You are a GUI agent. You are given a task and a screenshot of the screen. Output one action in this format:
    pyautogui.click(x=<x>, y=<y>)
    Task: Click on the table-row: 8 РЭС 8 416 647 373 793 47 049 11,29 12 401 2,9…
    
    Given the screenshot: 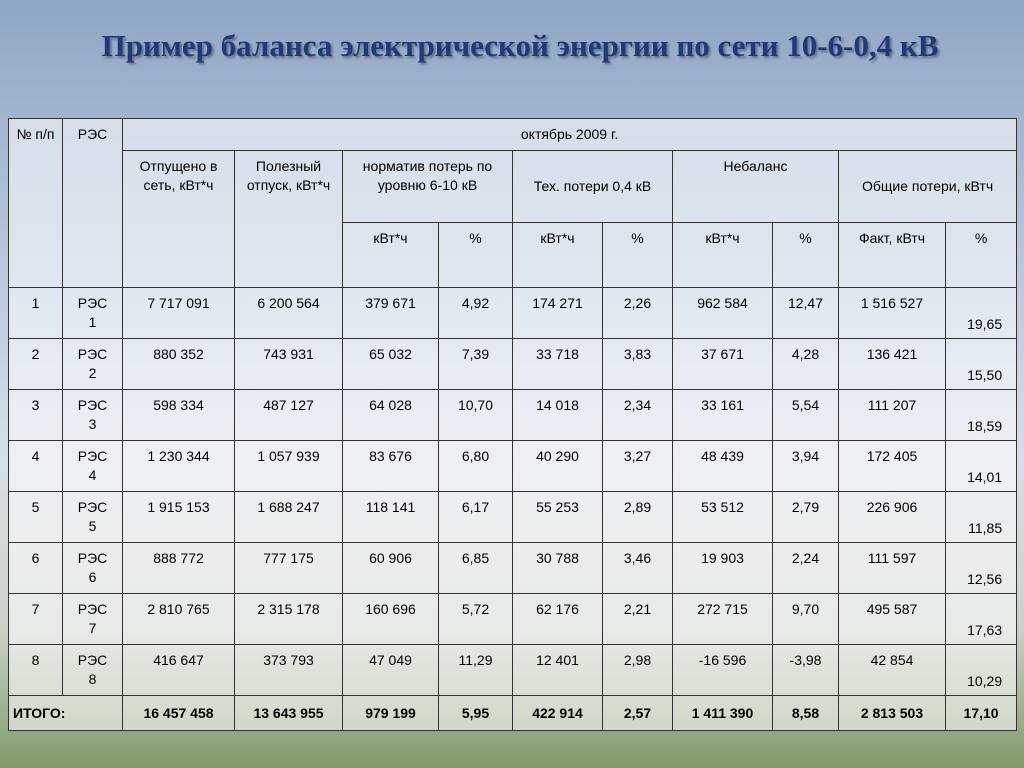 What is the action you would take?
    pyautogui.click(x=513, y=670)
    